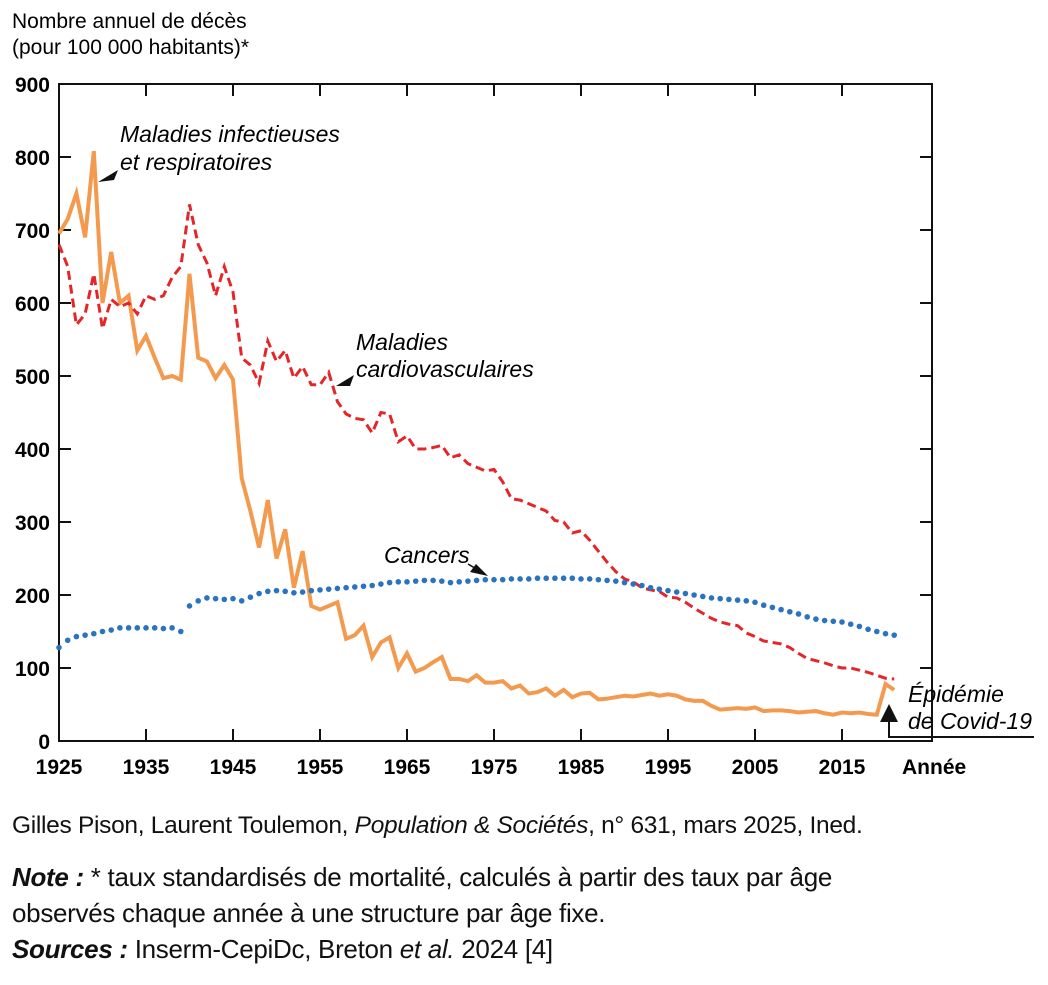 Image resolution: width=1048 pixels, height=985 pixels. Describe the element at coordinates (961, 730) in the screenshot. I see `covid-leader-line` at that location.